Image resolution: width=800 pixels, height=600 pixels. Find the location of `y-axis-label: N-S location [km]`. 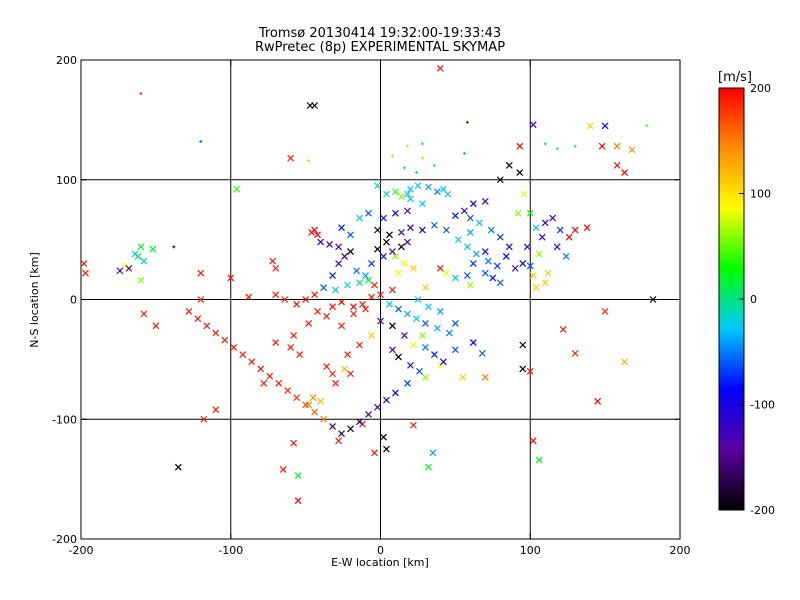

y-axis-label: N-S location [km] is located at coordinates (34, 300).